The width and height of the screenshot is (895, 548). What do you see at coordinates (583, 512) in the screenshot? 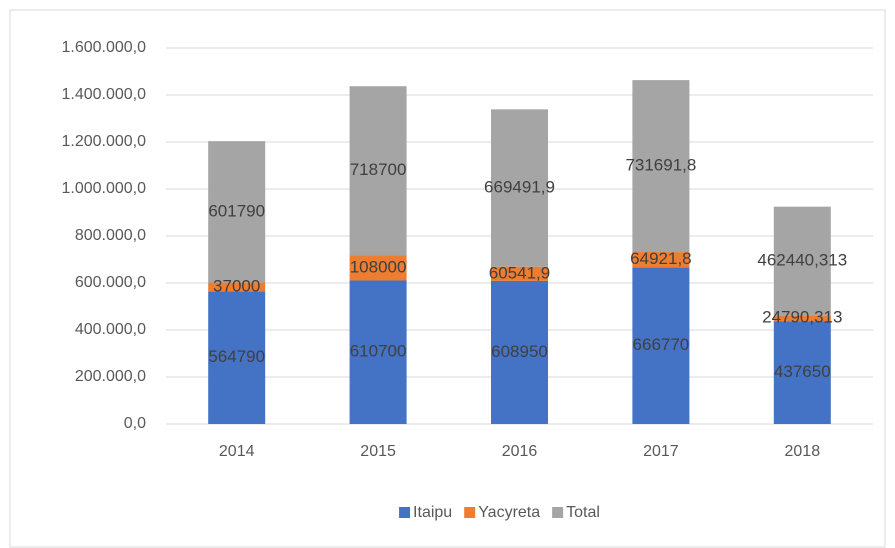
I see `legend-label: Total` at bounding box center [583, 512].